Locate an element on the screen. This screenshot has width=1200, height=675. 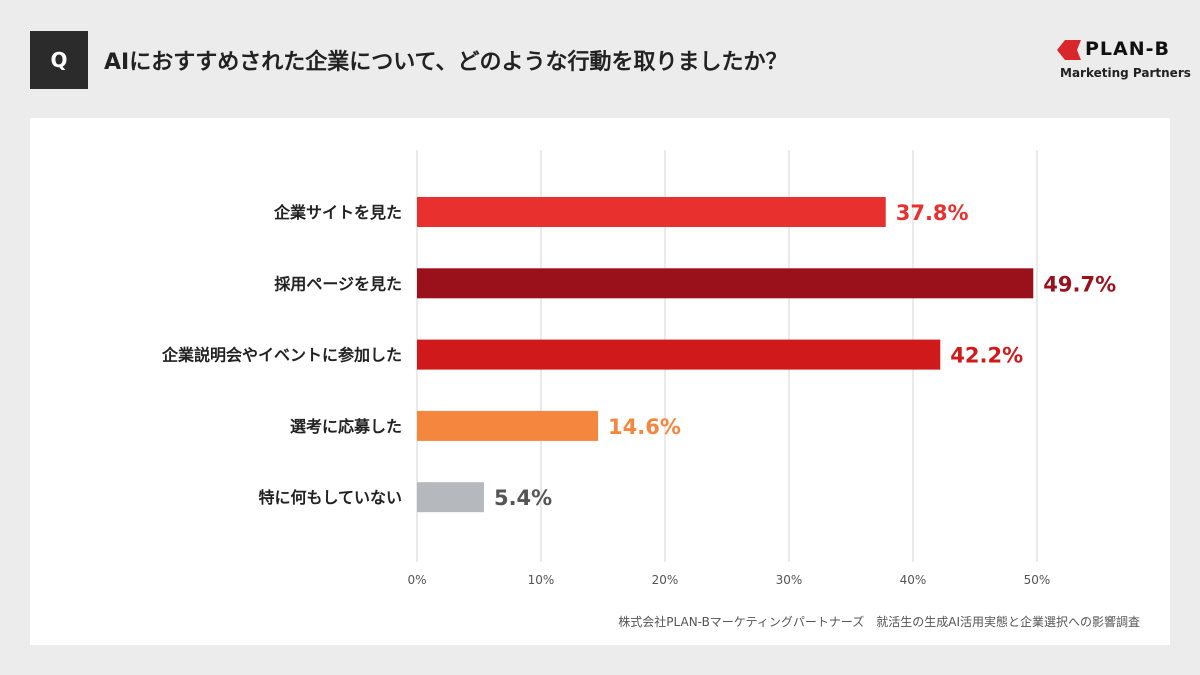
tick-label: 0% is located at coordinates (416, 580).